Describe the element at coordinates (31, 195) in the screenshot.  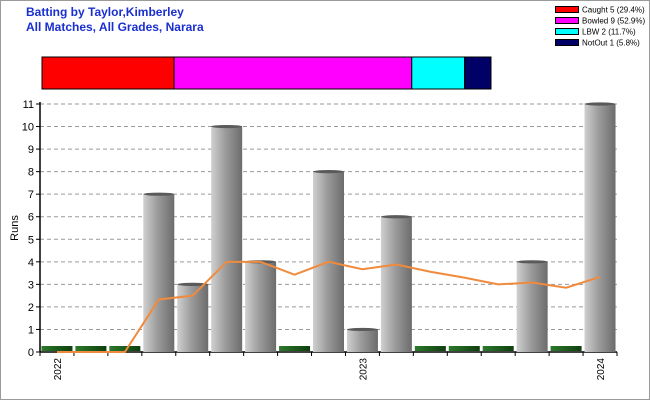
I see `y-tick-label: 7` at that location.